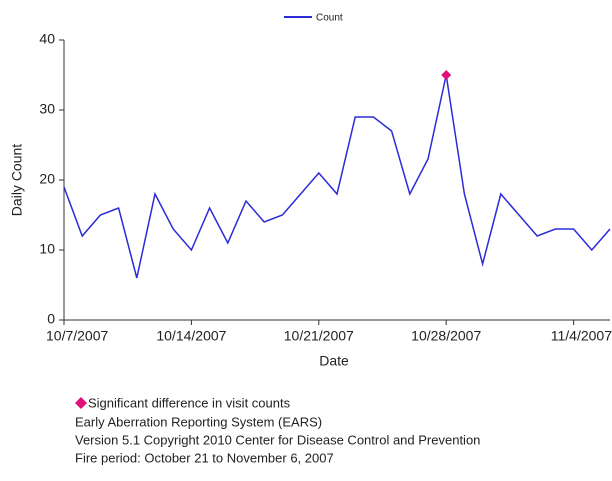 This screenshot has width=612, height=481. I want to click on y-tick-label: 0, so click(51, 319).